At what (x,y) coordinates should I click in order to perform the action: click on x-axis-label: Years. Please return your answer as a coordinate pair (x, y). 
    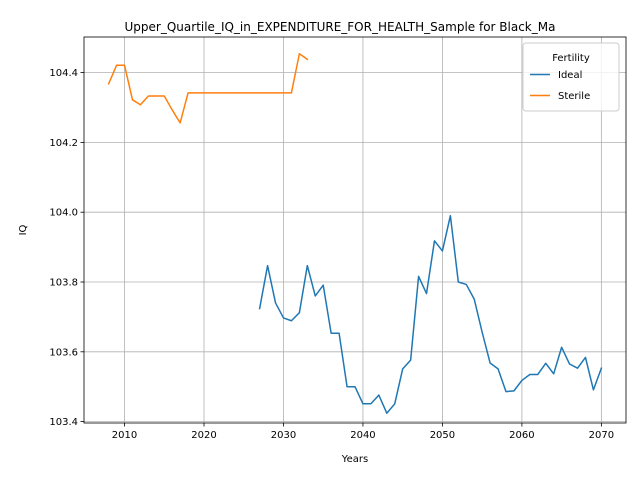
    Looking at the image, I should click on (354, 459).